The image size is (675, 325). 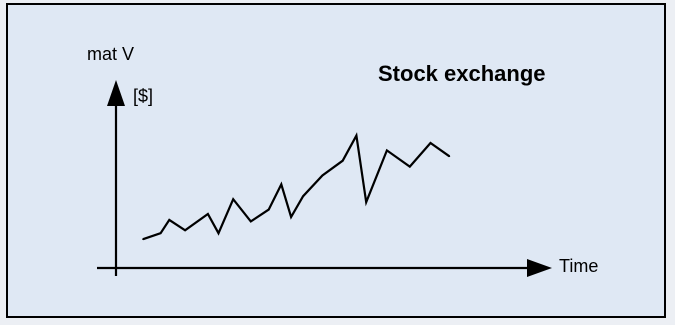 I want to click on y-axis-arrowhead, so click(x=116, y=93).